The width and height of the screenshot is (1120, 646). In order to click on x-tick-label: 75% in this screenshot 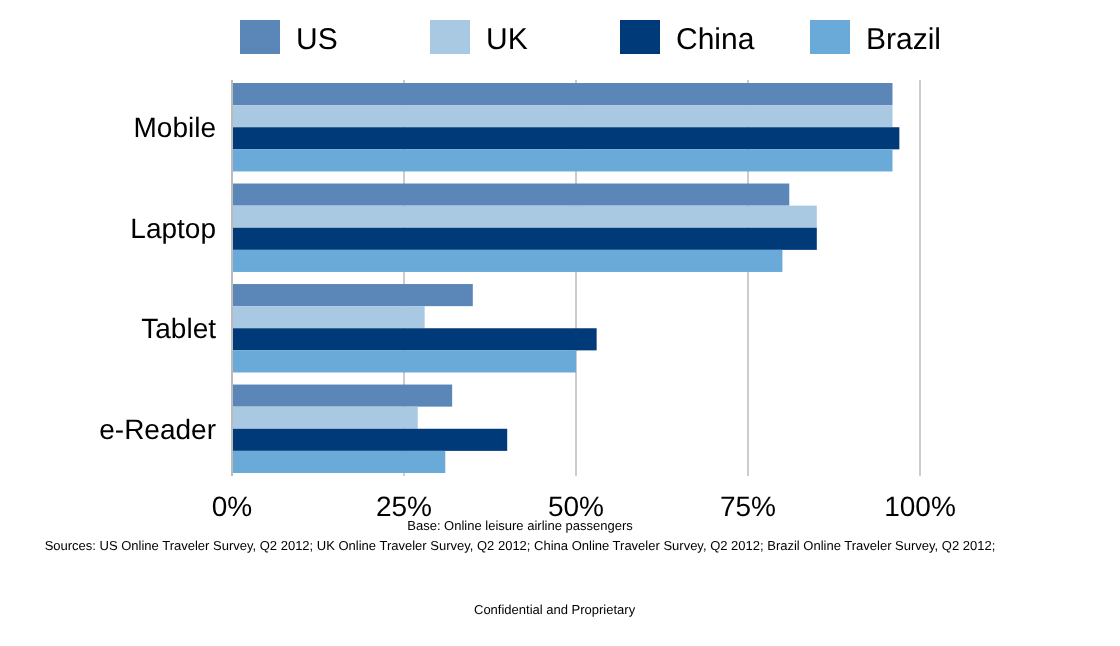, I will do `click(748, 506)`.